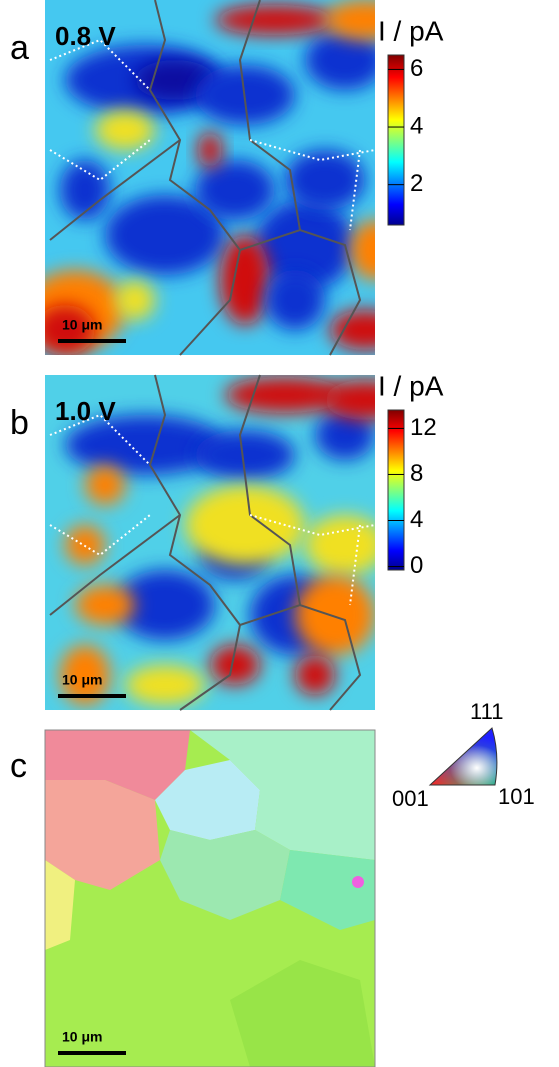 Image resolution: width=559 pixels, height=1067 pixels. I want to click on colorbar-tick-label: 0, so click(416, 565).